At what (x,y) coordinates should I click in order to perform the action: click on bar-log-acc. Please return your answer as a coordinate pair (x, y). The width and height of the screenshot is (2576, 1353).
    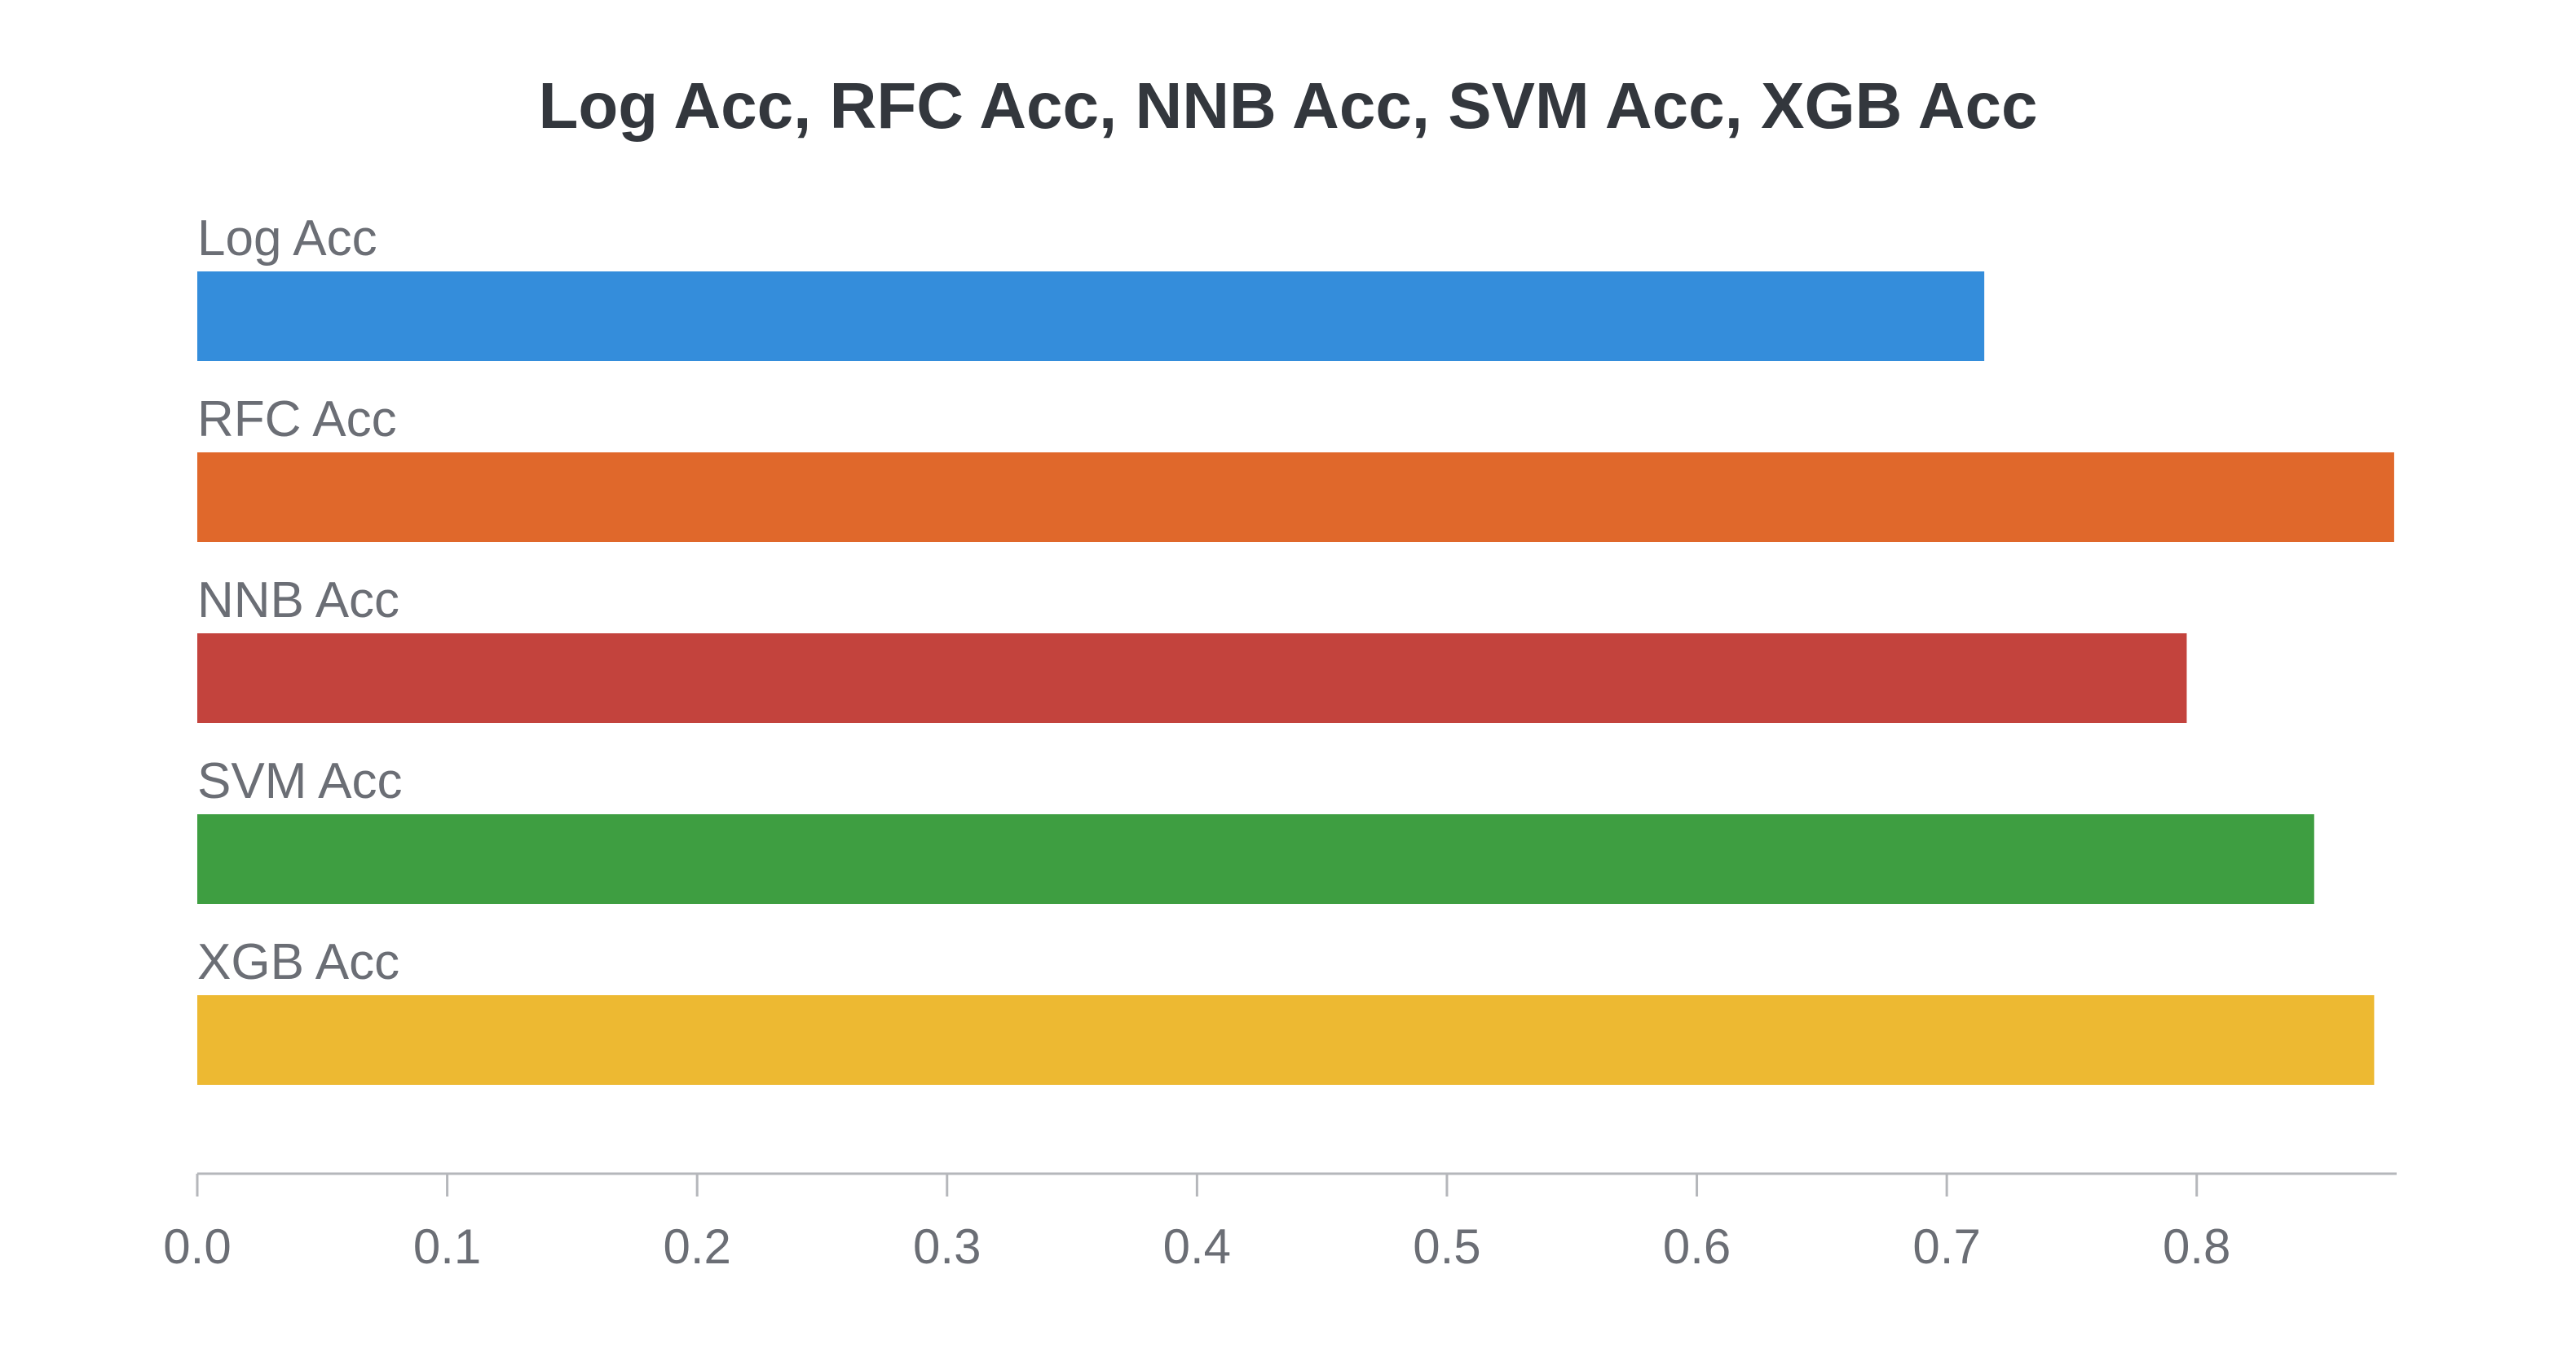
    Looking at the image, I should click on (1091, 316).